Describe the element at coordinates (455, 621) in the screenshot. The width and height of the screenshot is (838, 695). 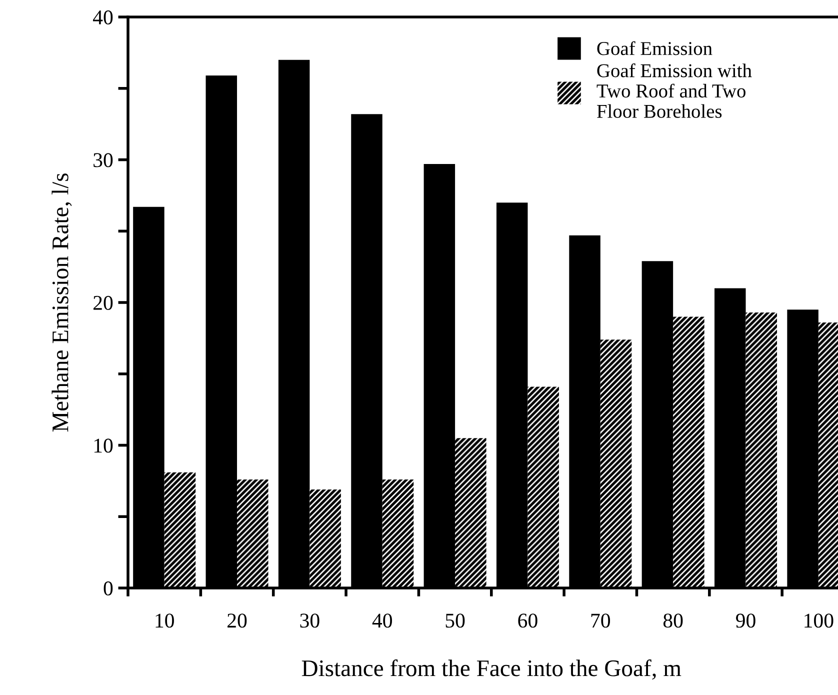
I see `x-tick-label: 50` at that location.